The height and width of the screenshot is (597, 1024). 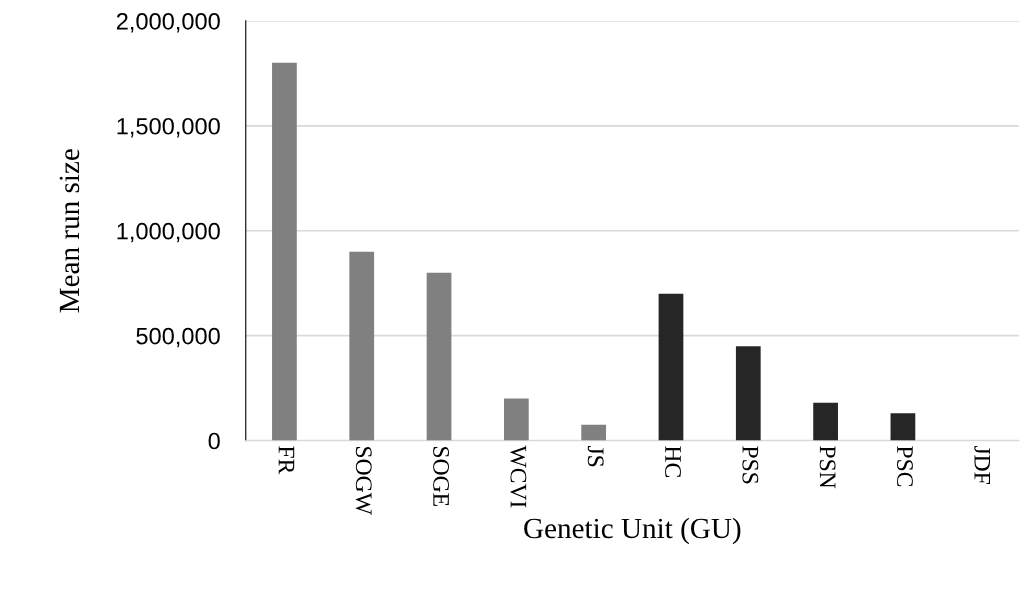 What do you see at coordinates (178, 337) in the screenshot?
I see `y-tick-label: 500,000` at bounding box center [178, 337].